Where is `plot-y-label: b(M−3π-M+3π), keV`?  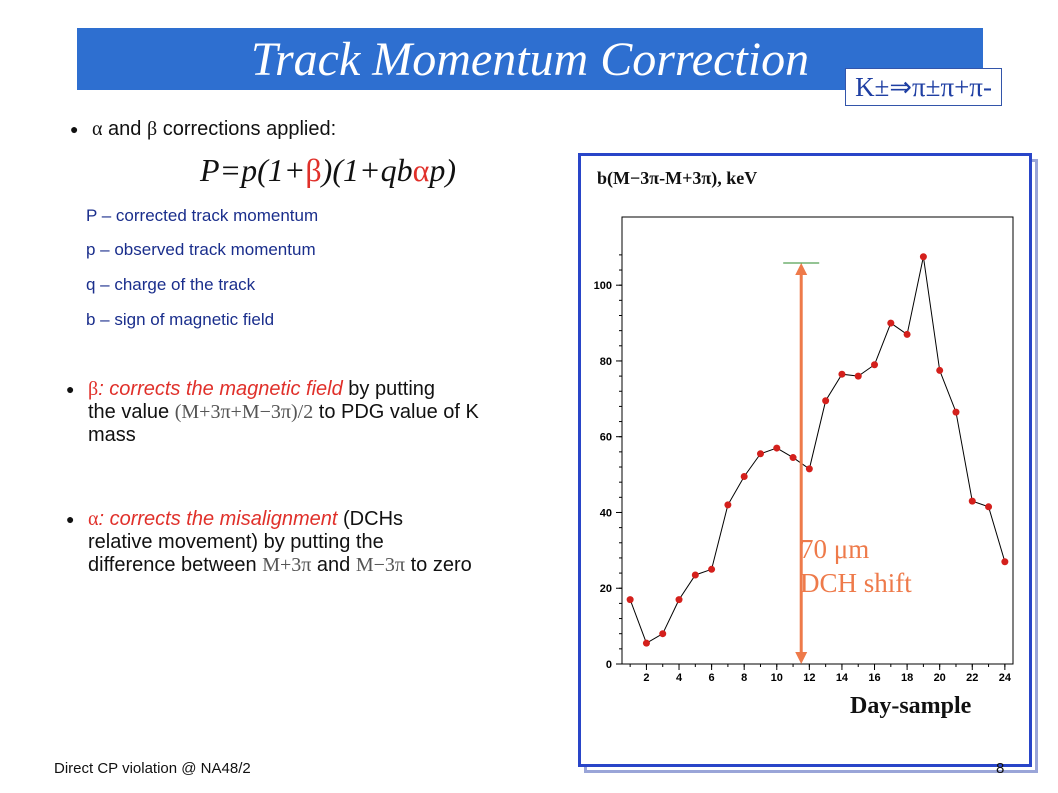
plot-y-label: b(M−3π-M+3π), keV is located at coordinates (677, 178).